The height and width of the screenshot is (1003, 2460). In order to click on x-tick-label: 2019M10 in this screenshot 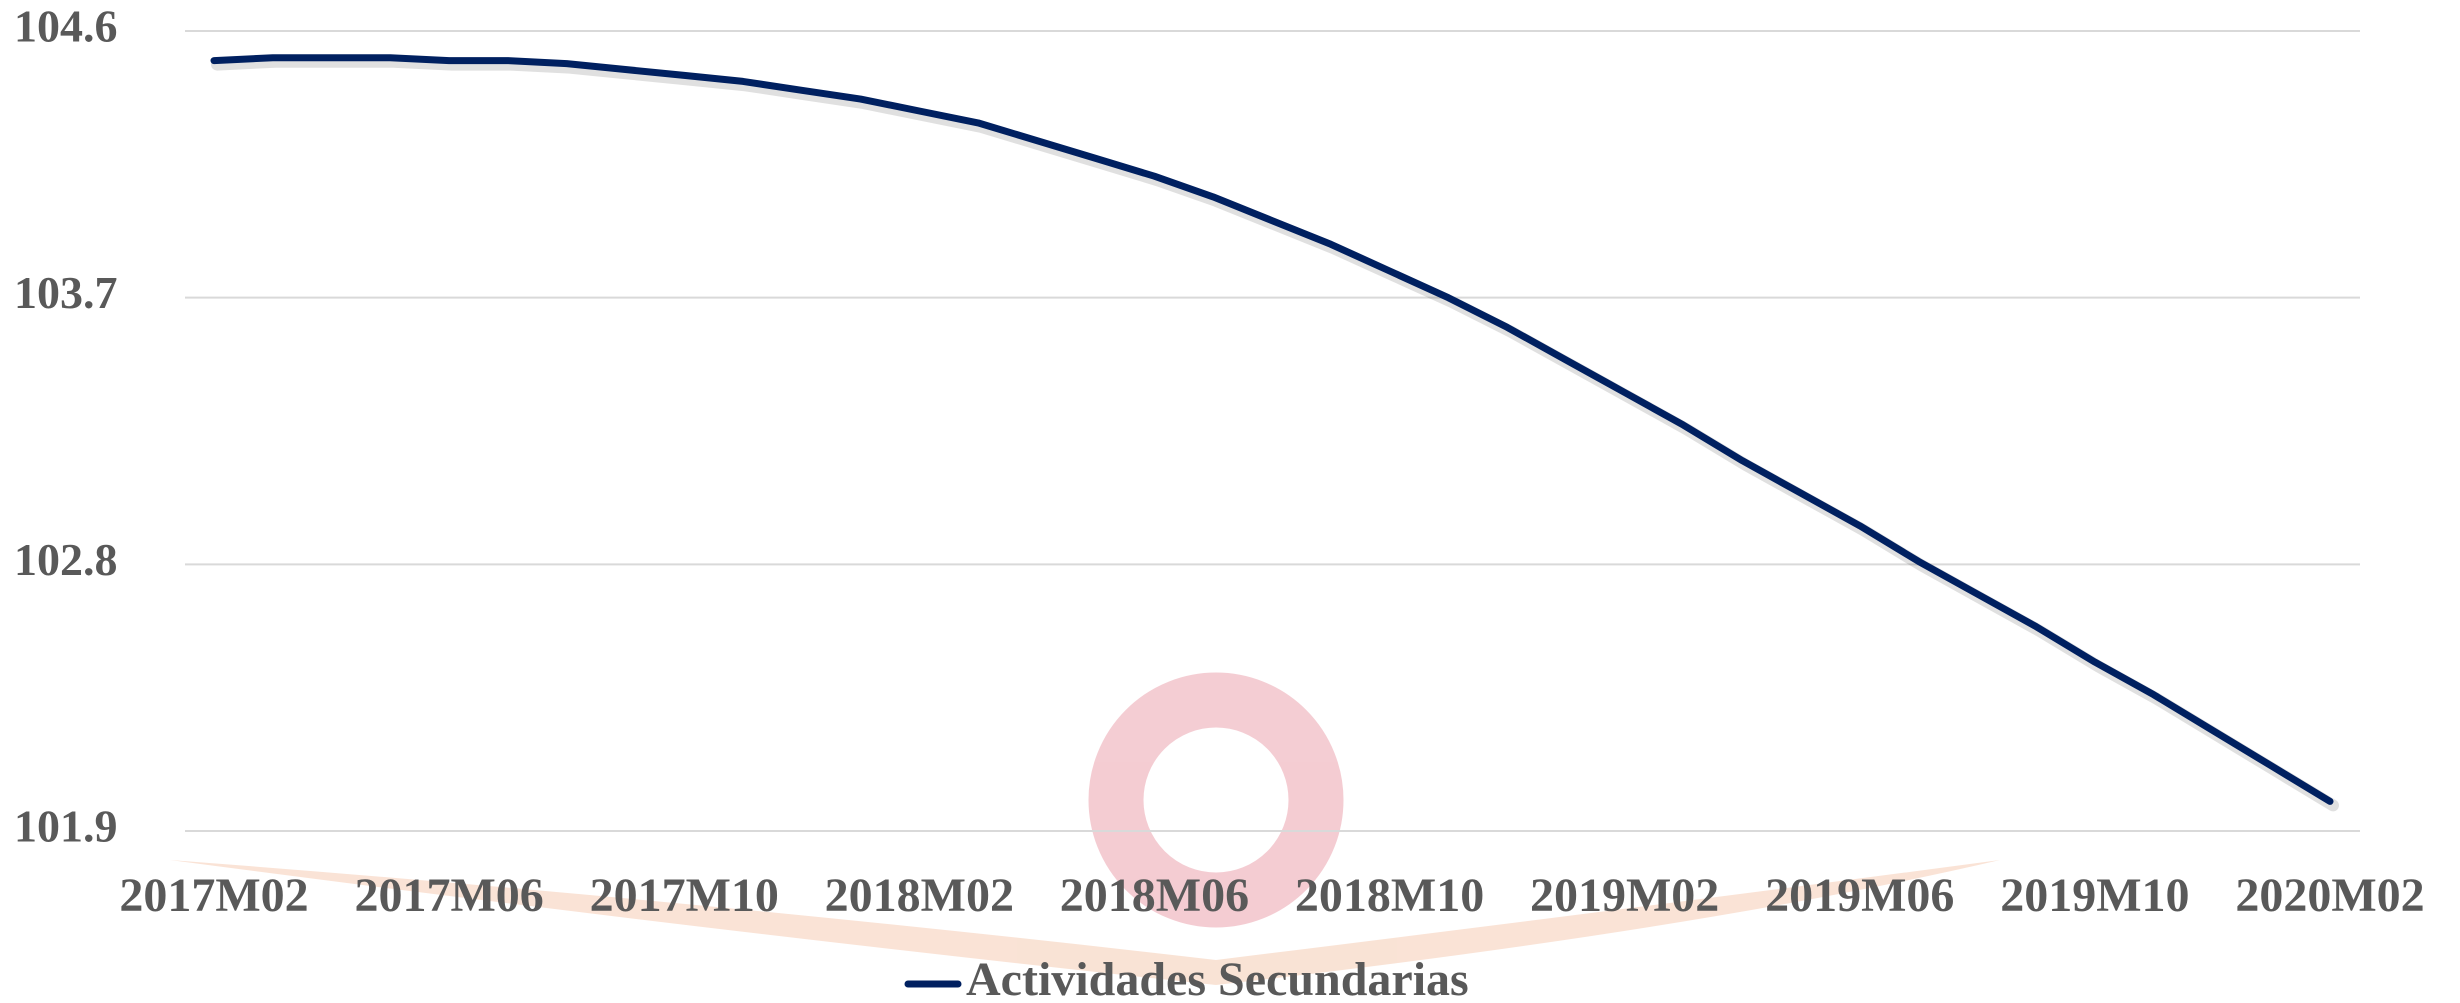, I will do `click(2094, 895)`.